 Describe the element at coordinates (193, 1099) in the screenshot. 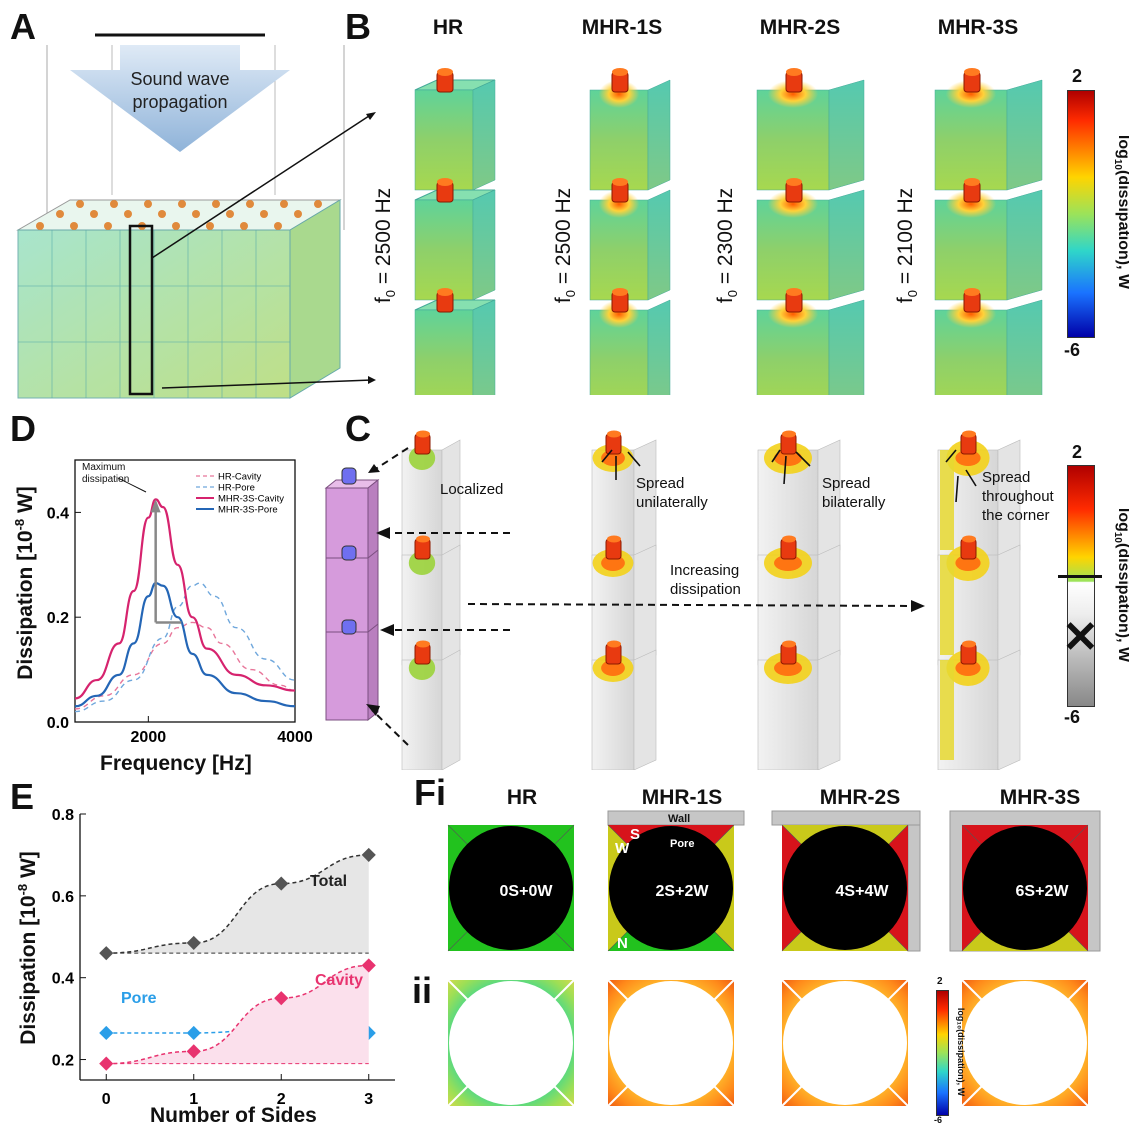

I see `e-xtick-label: 1` at that location.